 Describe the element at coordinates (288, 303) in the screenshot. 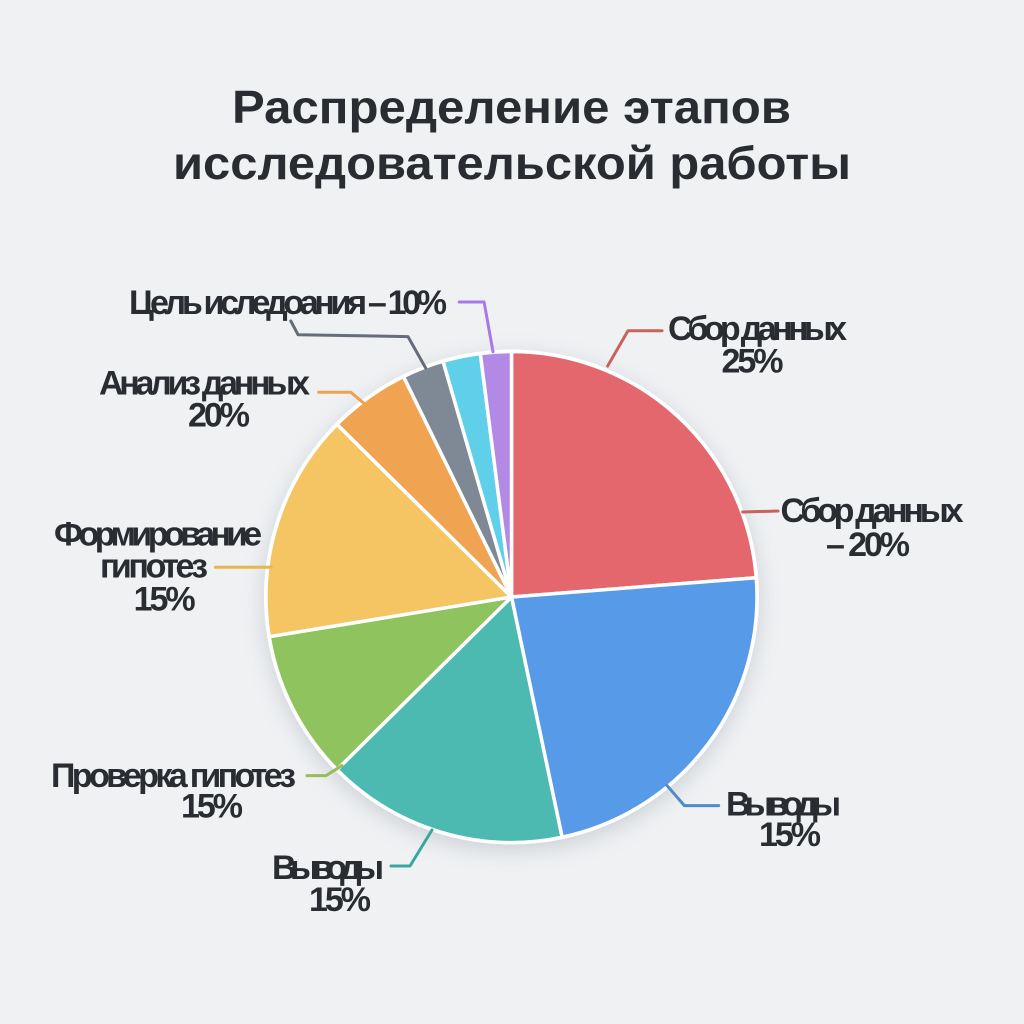

I see `svg-text: Цель иследоания – 10%` at that location.